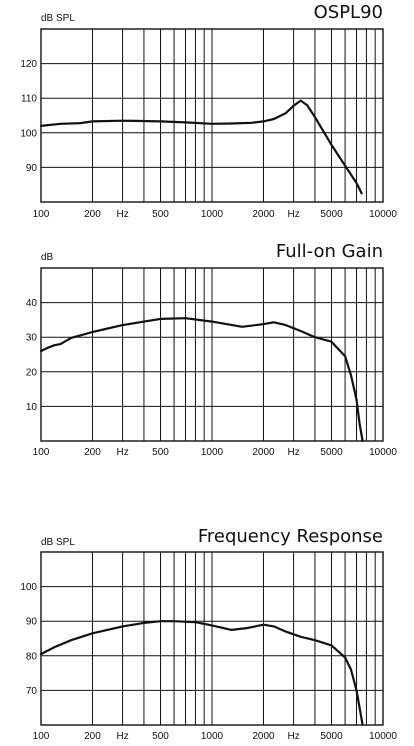 The image size is (414, 746). What do you see at coordinates (28, 587) in the screenshot?
I see `chart-3-ytick-4: 100` at bounding box center [28, 587].